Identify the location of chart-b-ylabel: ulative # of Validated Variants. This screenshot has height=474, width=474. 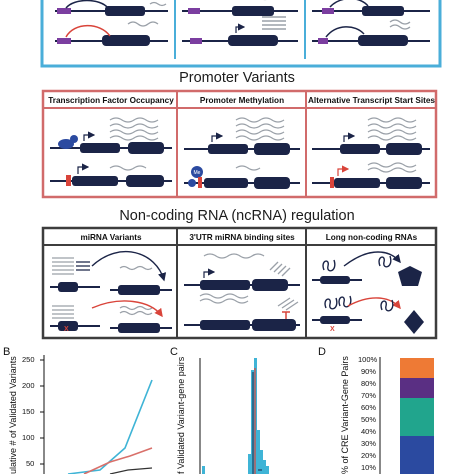
(13, 415).